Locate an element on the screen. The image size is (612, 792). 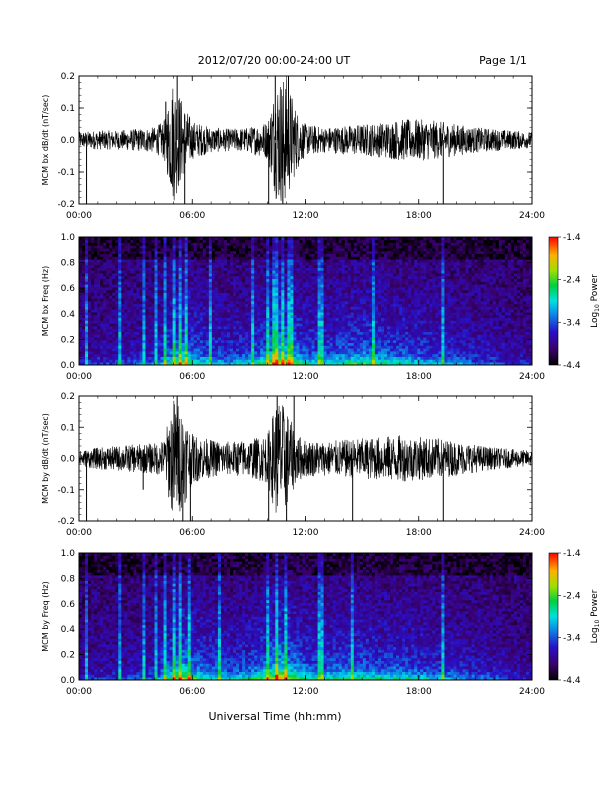
x-axis-title: Universal Time (hh:mm) is located at coordinates (275, 716).